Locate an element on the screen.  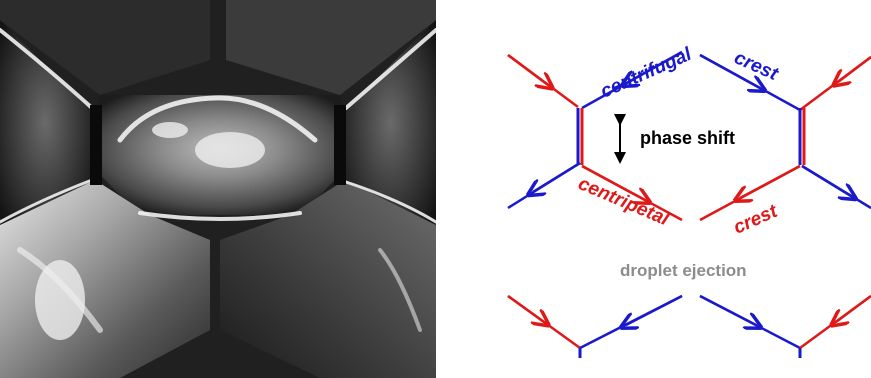
arrow-blue-crest-top is located at coordinates (729, 70).